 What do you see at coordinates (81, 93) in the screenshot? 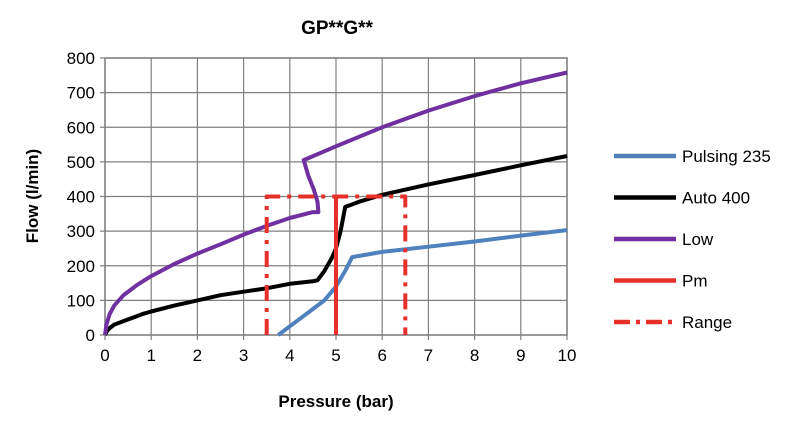
I see `y-tick-label: 700` at bounding box center [81, 93].